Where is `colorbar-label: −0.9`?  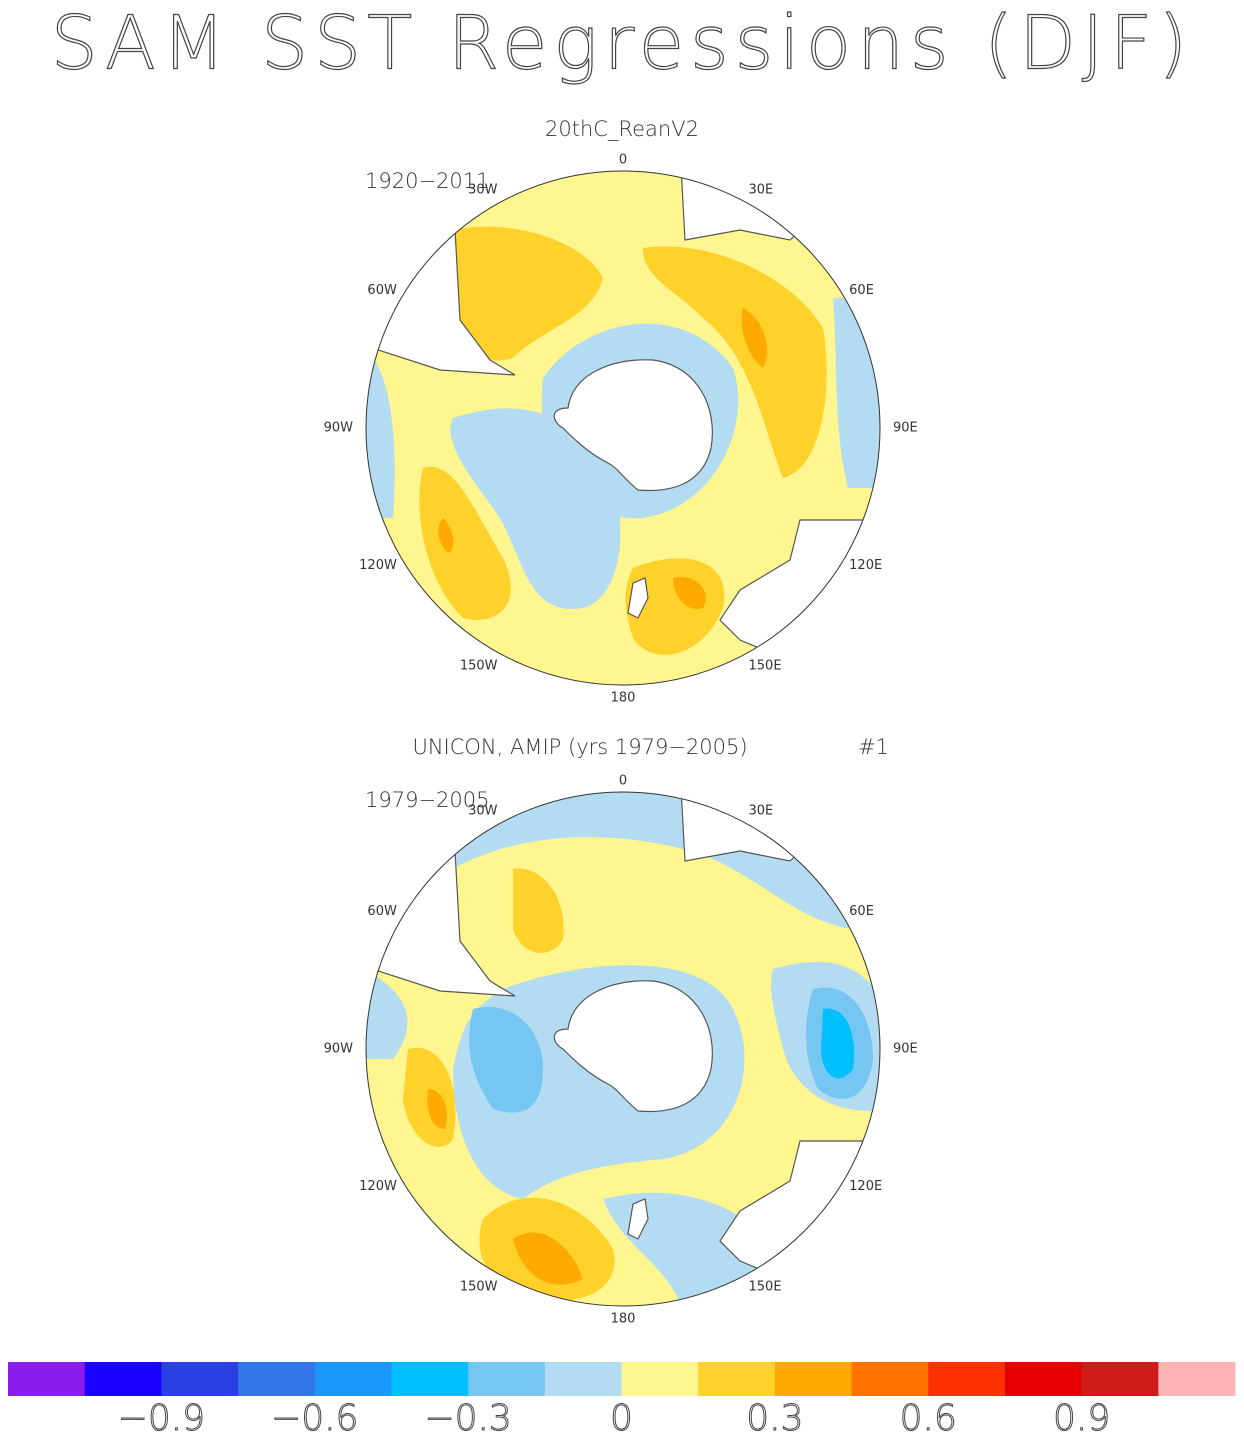 colorbar-label: −0.9 is located at coordinates (161, 1418).